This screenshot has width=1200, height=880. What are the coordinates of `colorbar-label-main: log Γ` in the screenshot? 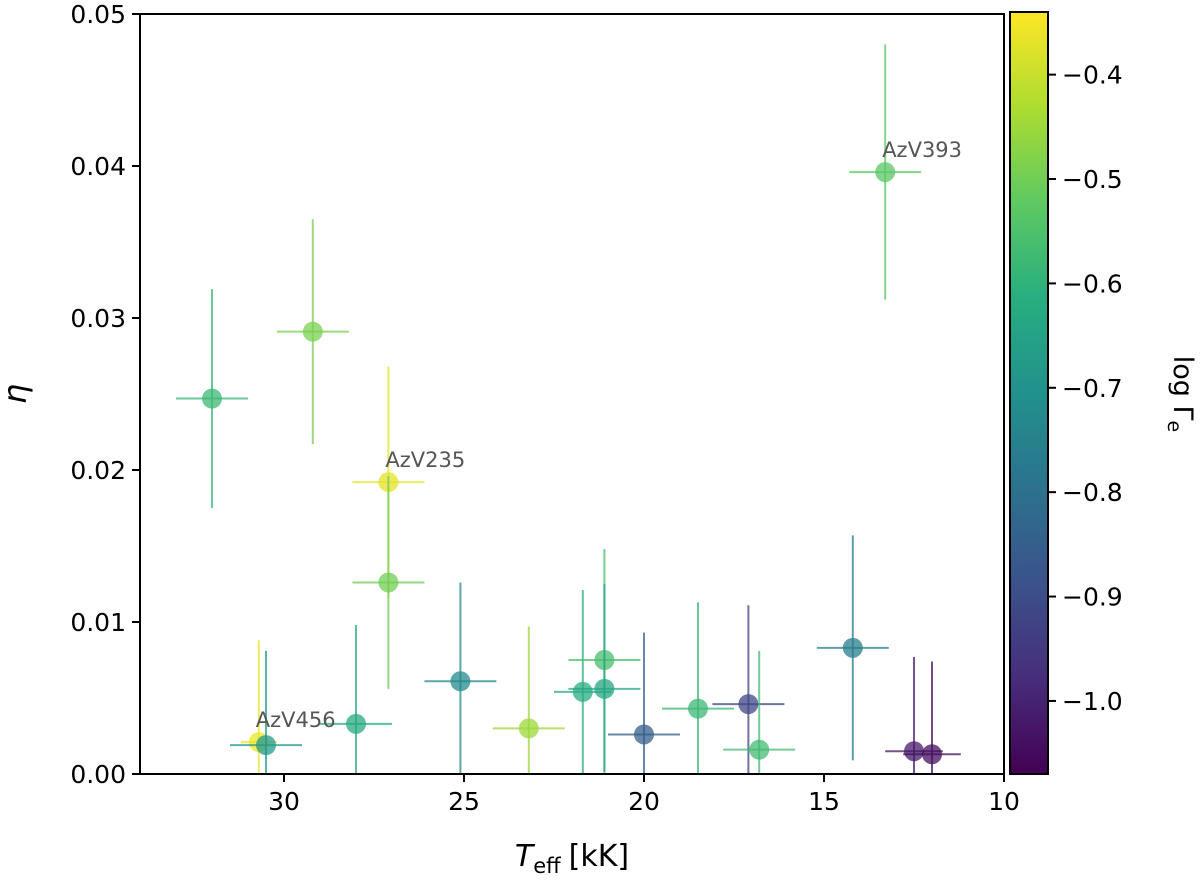 It's located at (1182, 388).